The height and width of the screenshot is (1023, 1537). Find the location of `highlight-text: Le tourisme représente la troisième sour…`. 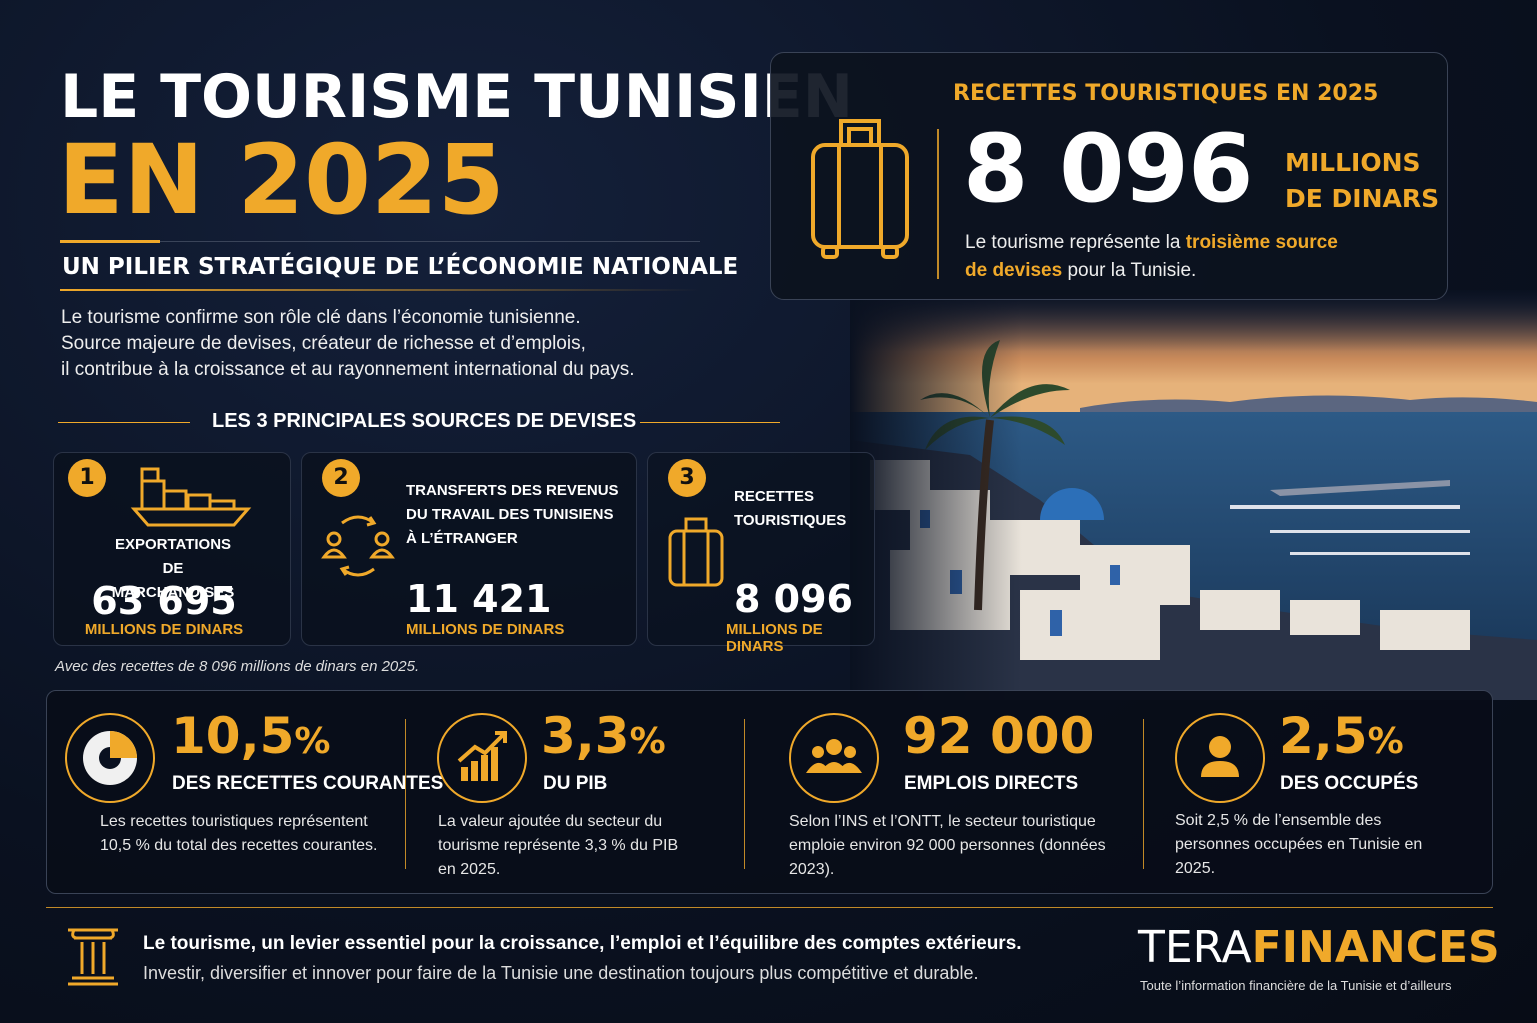

highlight-text: Le tourisme représente la troisième sour… is located at coordinates (1165, 257).